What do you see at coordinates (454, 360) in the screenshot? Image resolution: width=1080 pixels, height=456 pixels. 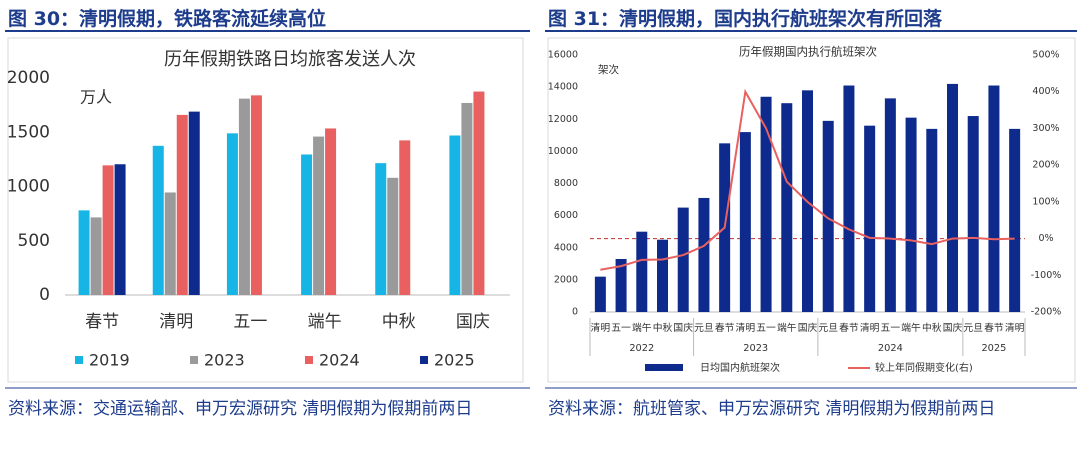 I see `legend-label: 2025` at bounding box center [454, 360].